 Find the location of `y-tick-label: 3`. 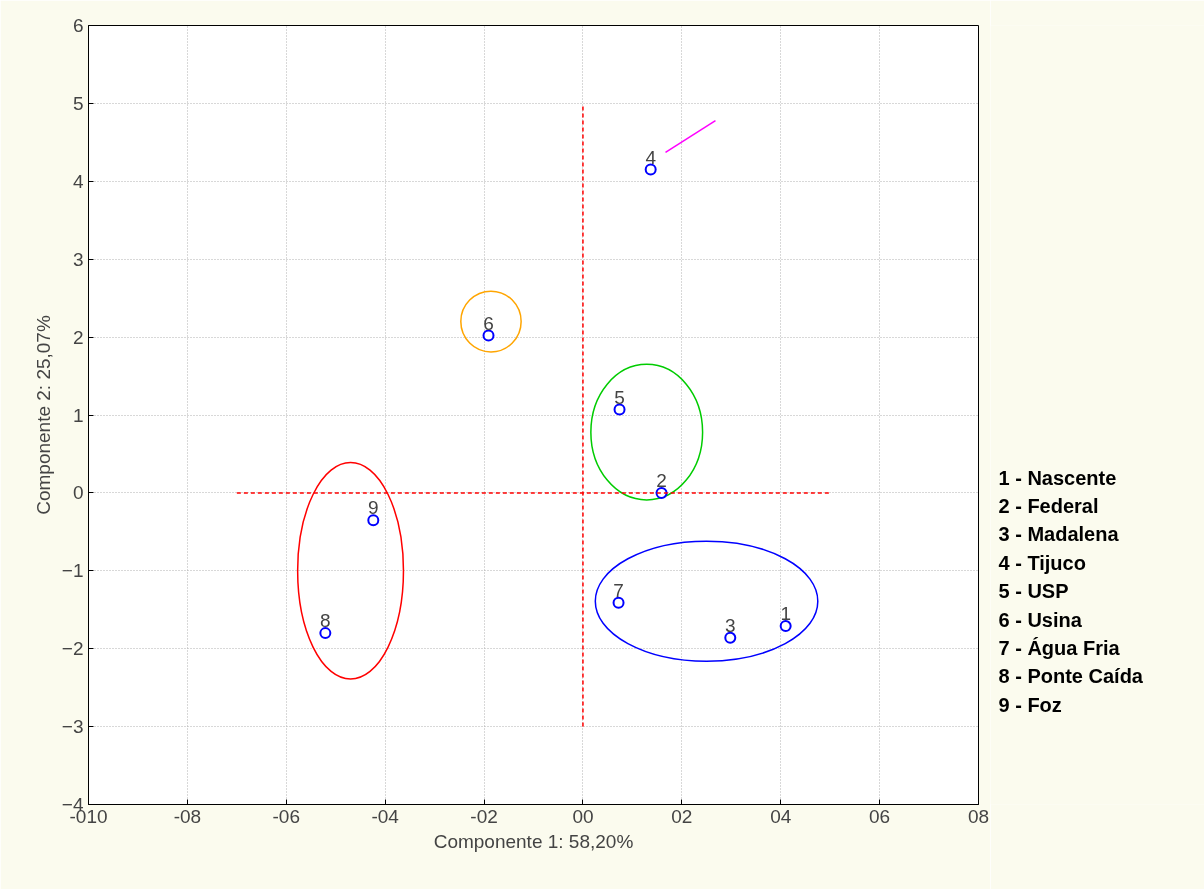

y-tick-label: 3 is located at coordinates (78, 259).